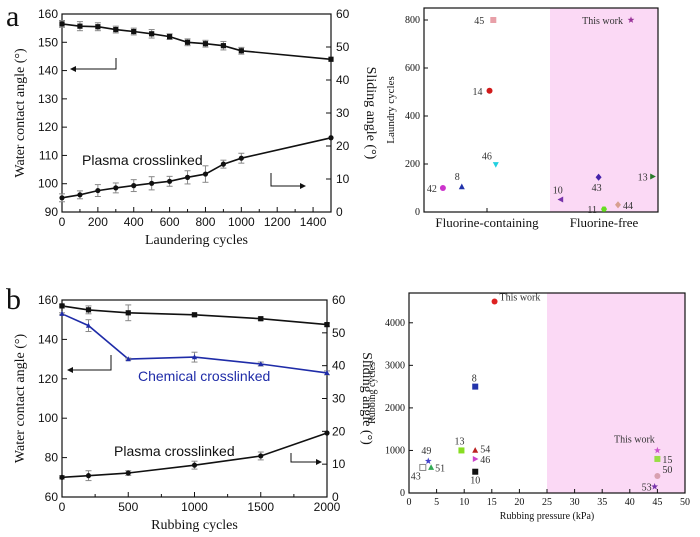 The image size is (700, 537). Describe the element at coordinates (339, 399) in the screenshot. I see `b-left-y2tick-label: 30` at that location.